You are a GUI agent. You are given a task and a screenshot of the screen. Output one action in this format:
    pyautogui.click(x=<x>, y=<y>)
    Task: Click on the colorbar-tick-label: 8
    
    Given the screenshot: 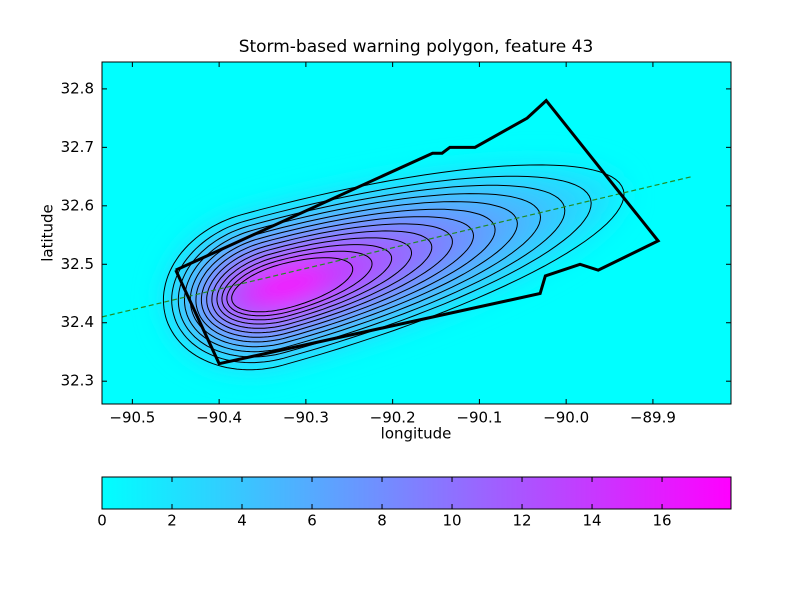 What is the action you would take?
    pyautogui.click(x=382, y=521)
    